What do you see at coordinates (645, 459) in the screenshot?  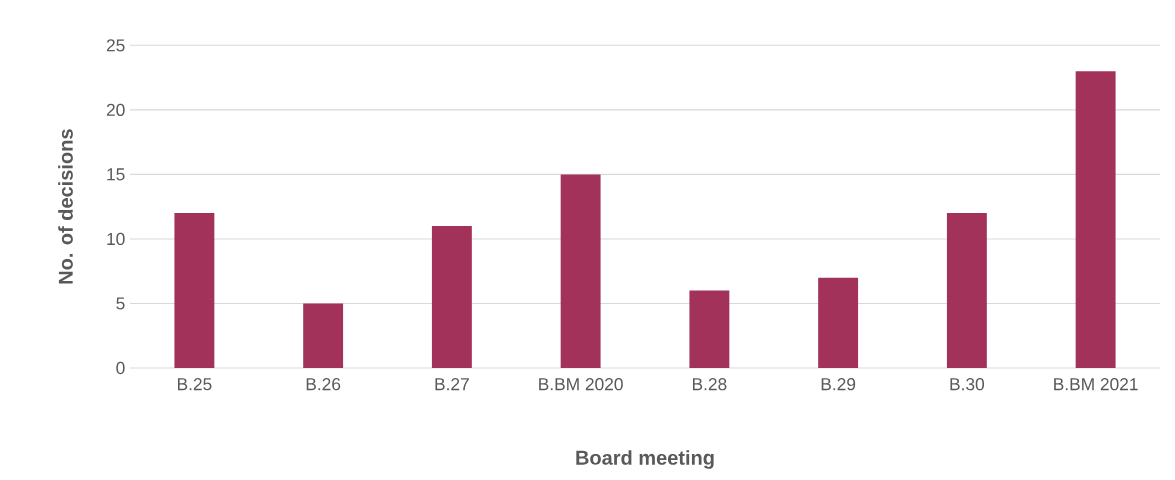 I see `x-axis-title: Board meeting` at bounding box center [645, 459].